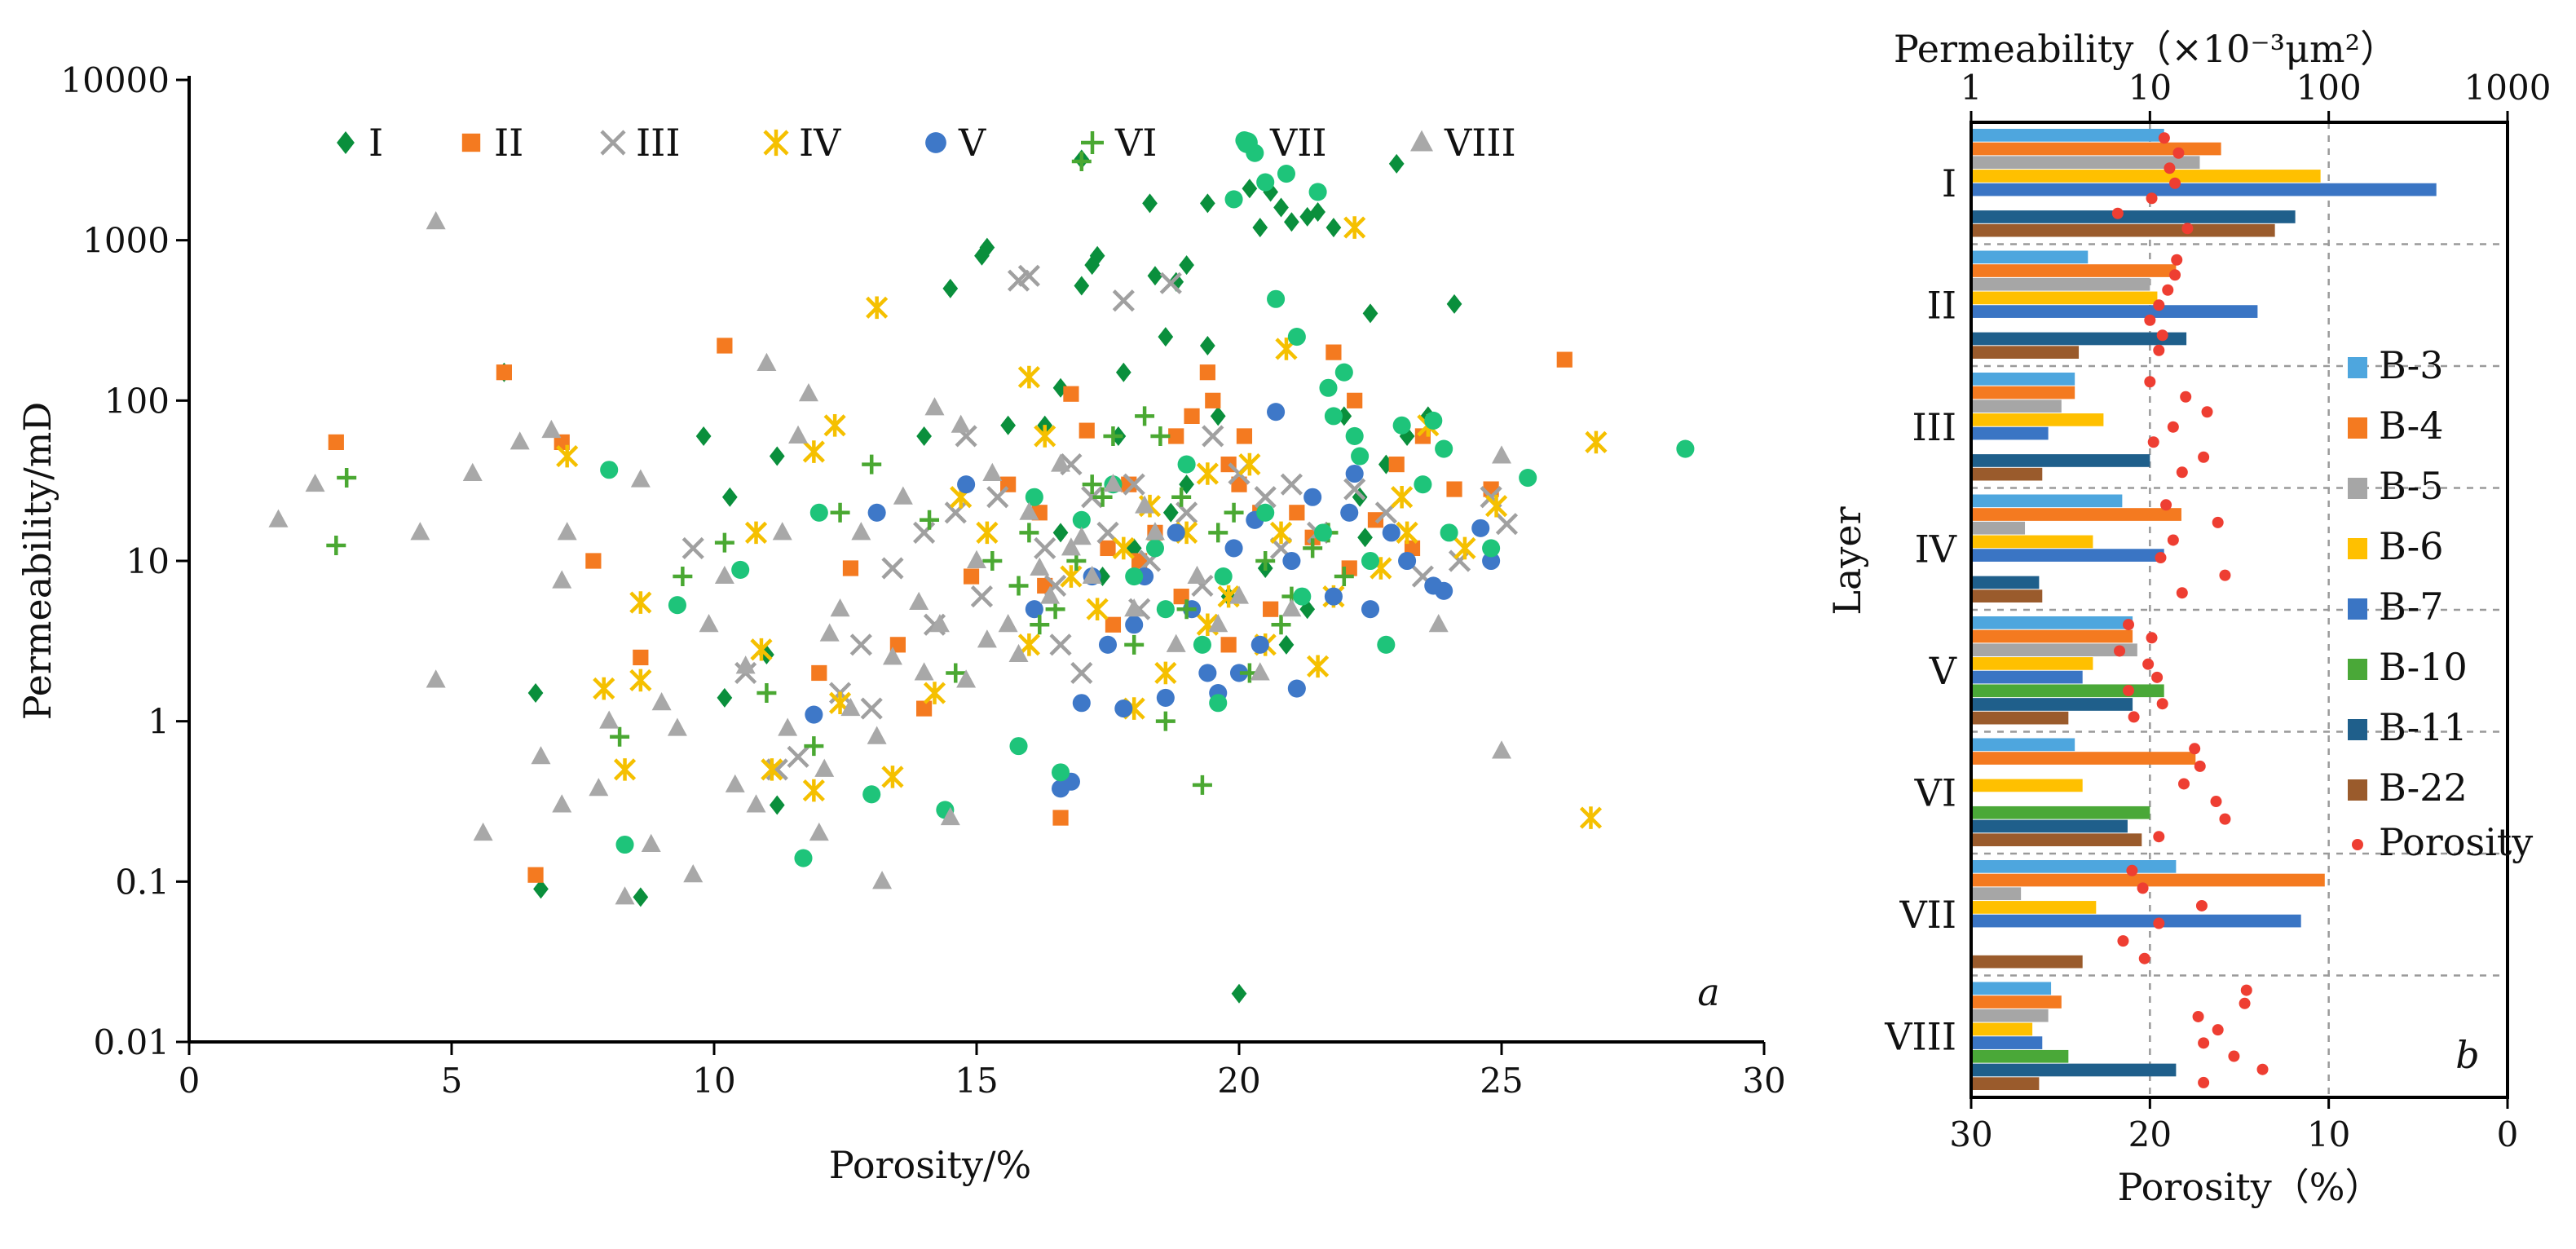 This screenshot has width=2576, height=1249. What do you see at coordinates (1949, 183) in the screenshot?
I see `layer-label: I` at bounding box center [1949, 183].